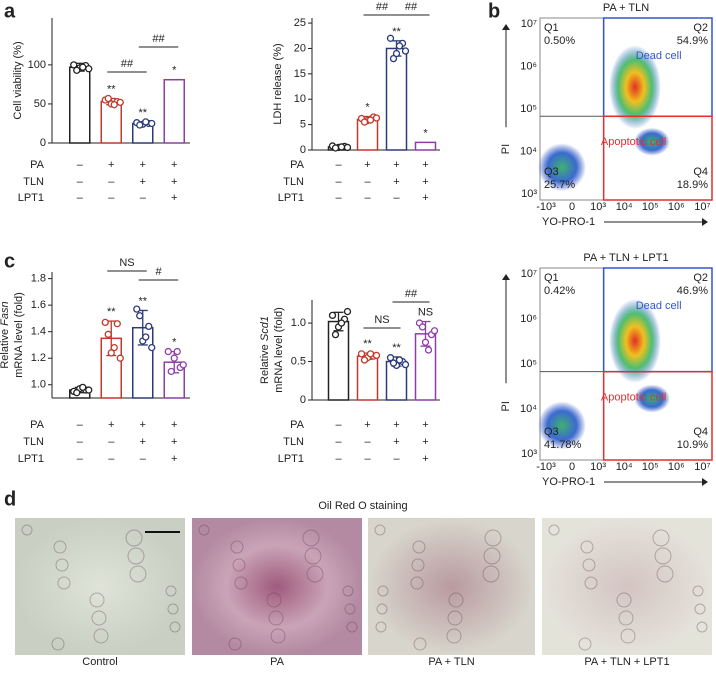 Image resolution: width=716 pixels, height=673 pixels. Describe the element at coordinates (300, 74) in the screenshot. I see `y-tick-label: 15` at that location.